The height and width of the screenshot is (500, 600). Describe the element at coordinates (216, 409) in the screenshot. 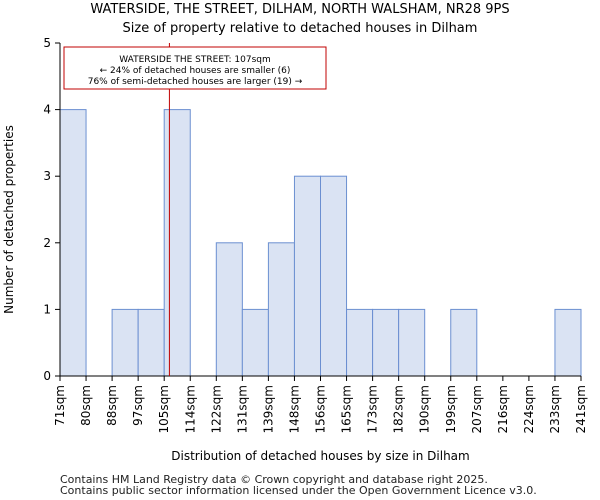

I see `x-tick-label: 122sqm` at that location.